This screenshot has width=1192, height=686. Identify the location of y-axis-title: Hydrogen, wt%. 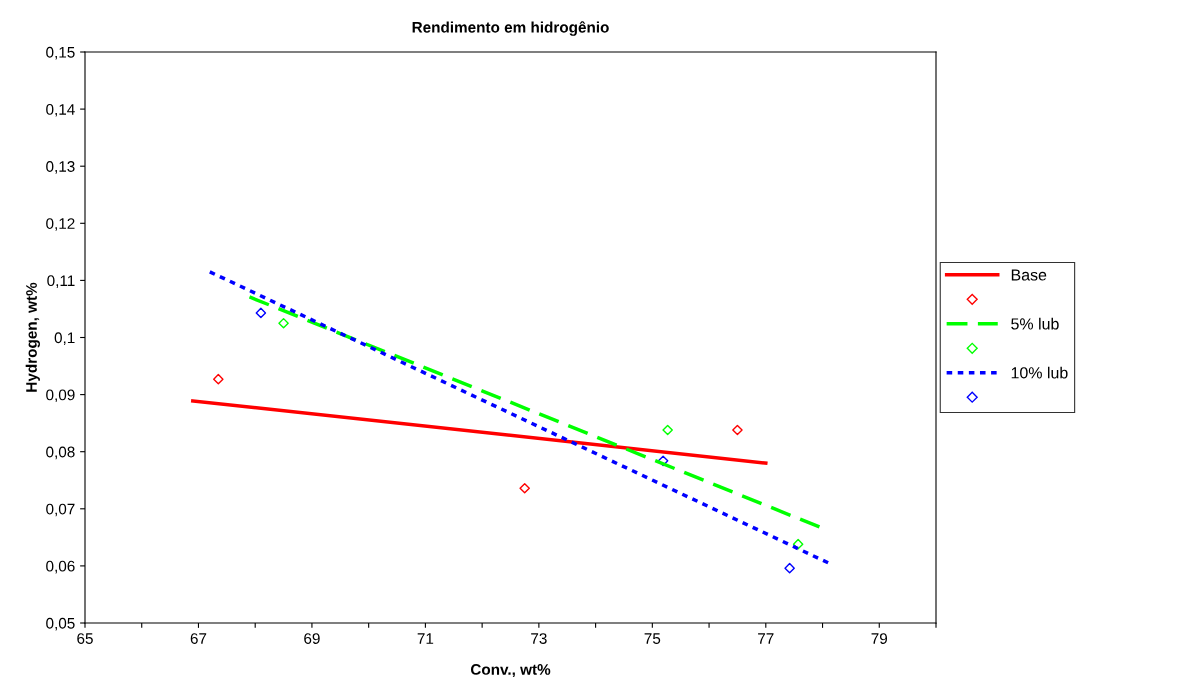
(32, 337).